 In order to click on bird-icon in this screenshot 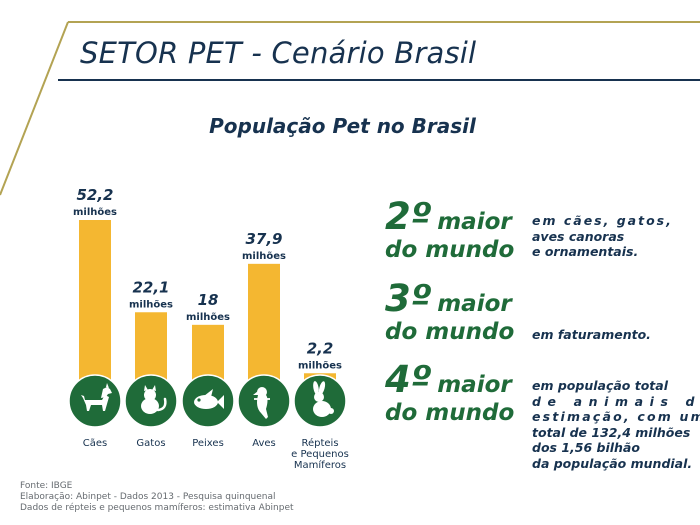, I will do `click(261, 403)`.